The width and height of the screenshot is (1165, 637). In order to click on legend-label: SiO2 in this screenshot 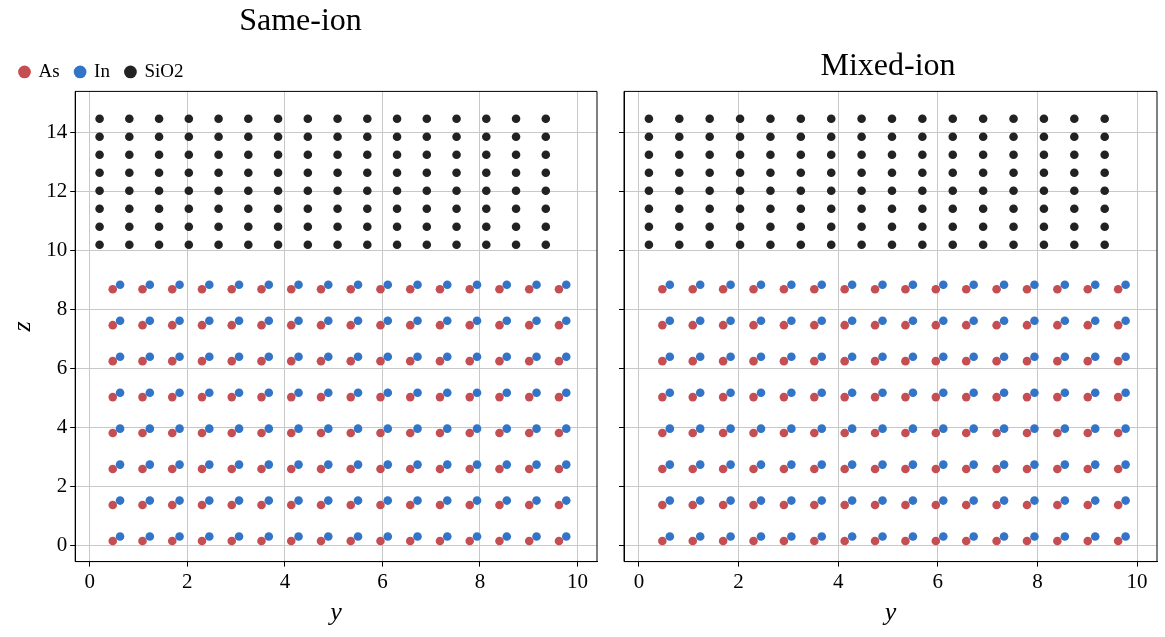, I will do `click(164, 70)`.